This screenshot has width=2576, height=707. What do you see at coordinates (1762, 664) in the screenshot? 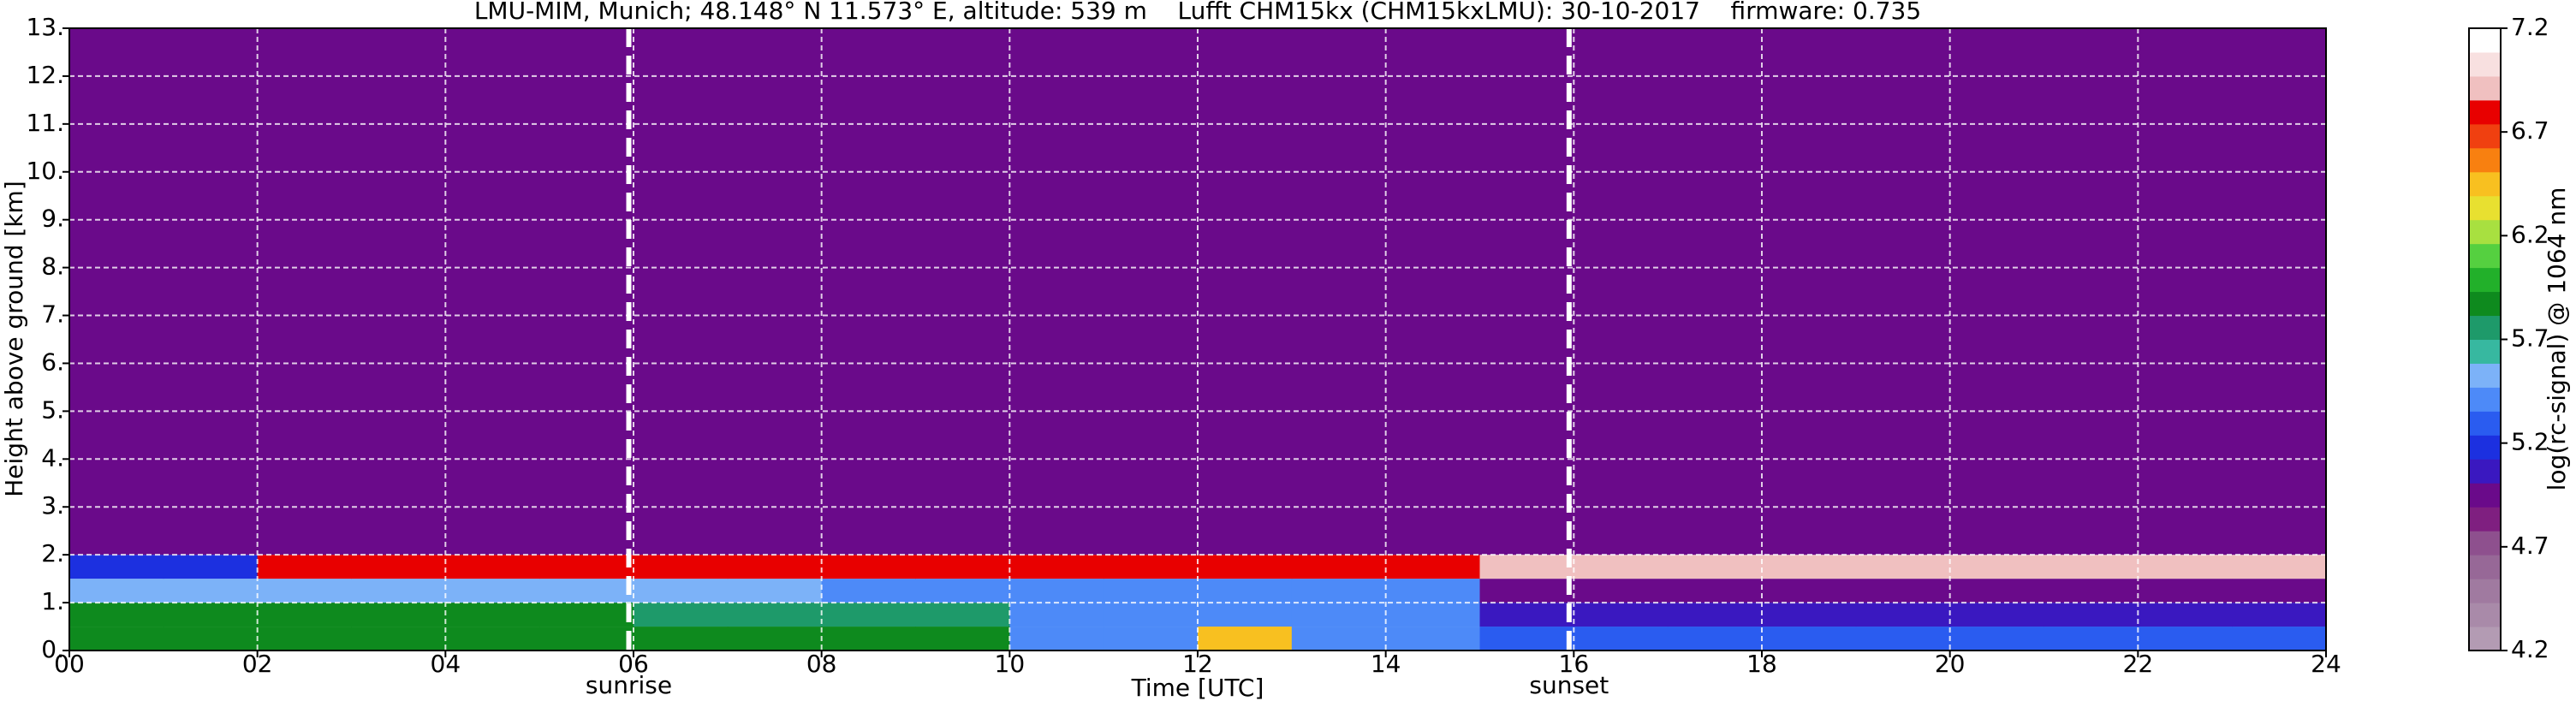
I see `x-tick-label: 18` at bounding box center [1762, 664].